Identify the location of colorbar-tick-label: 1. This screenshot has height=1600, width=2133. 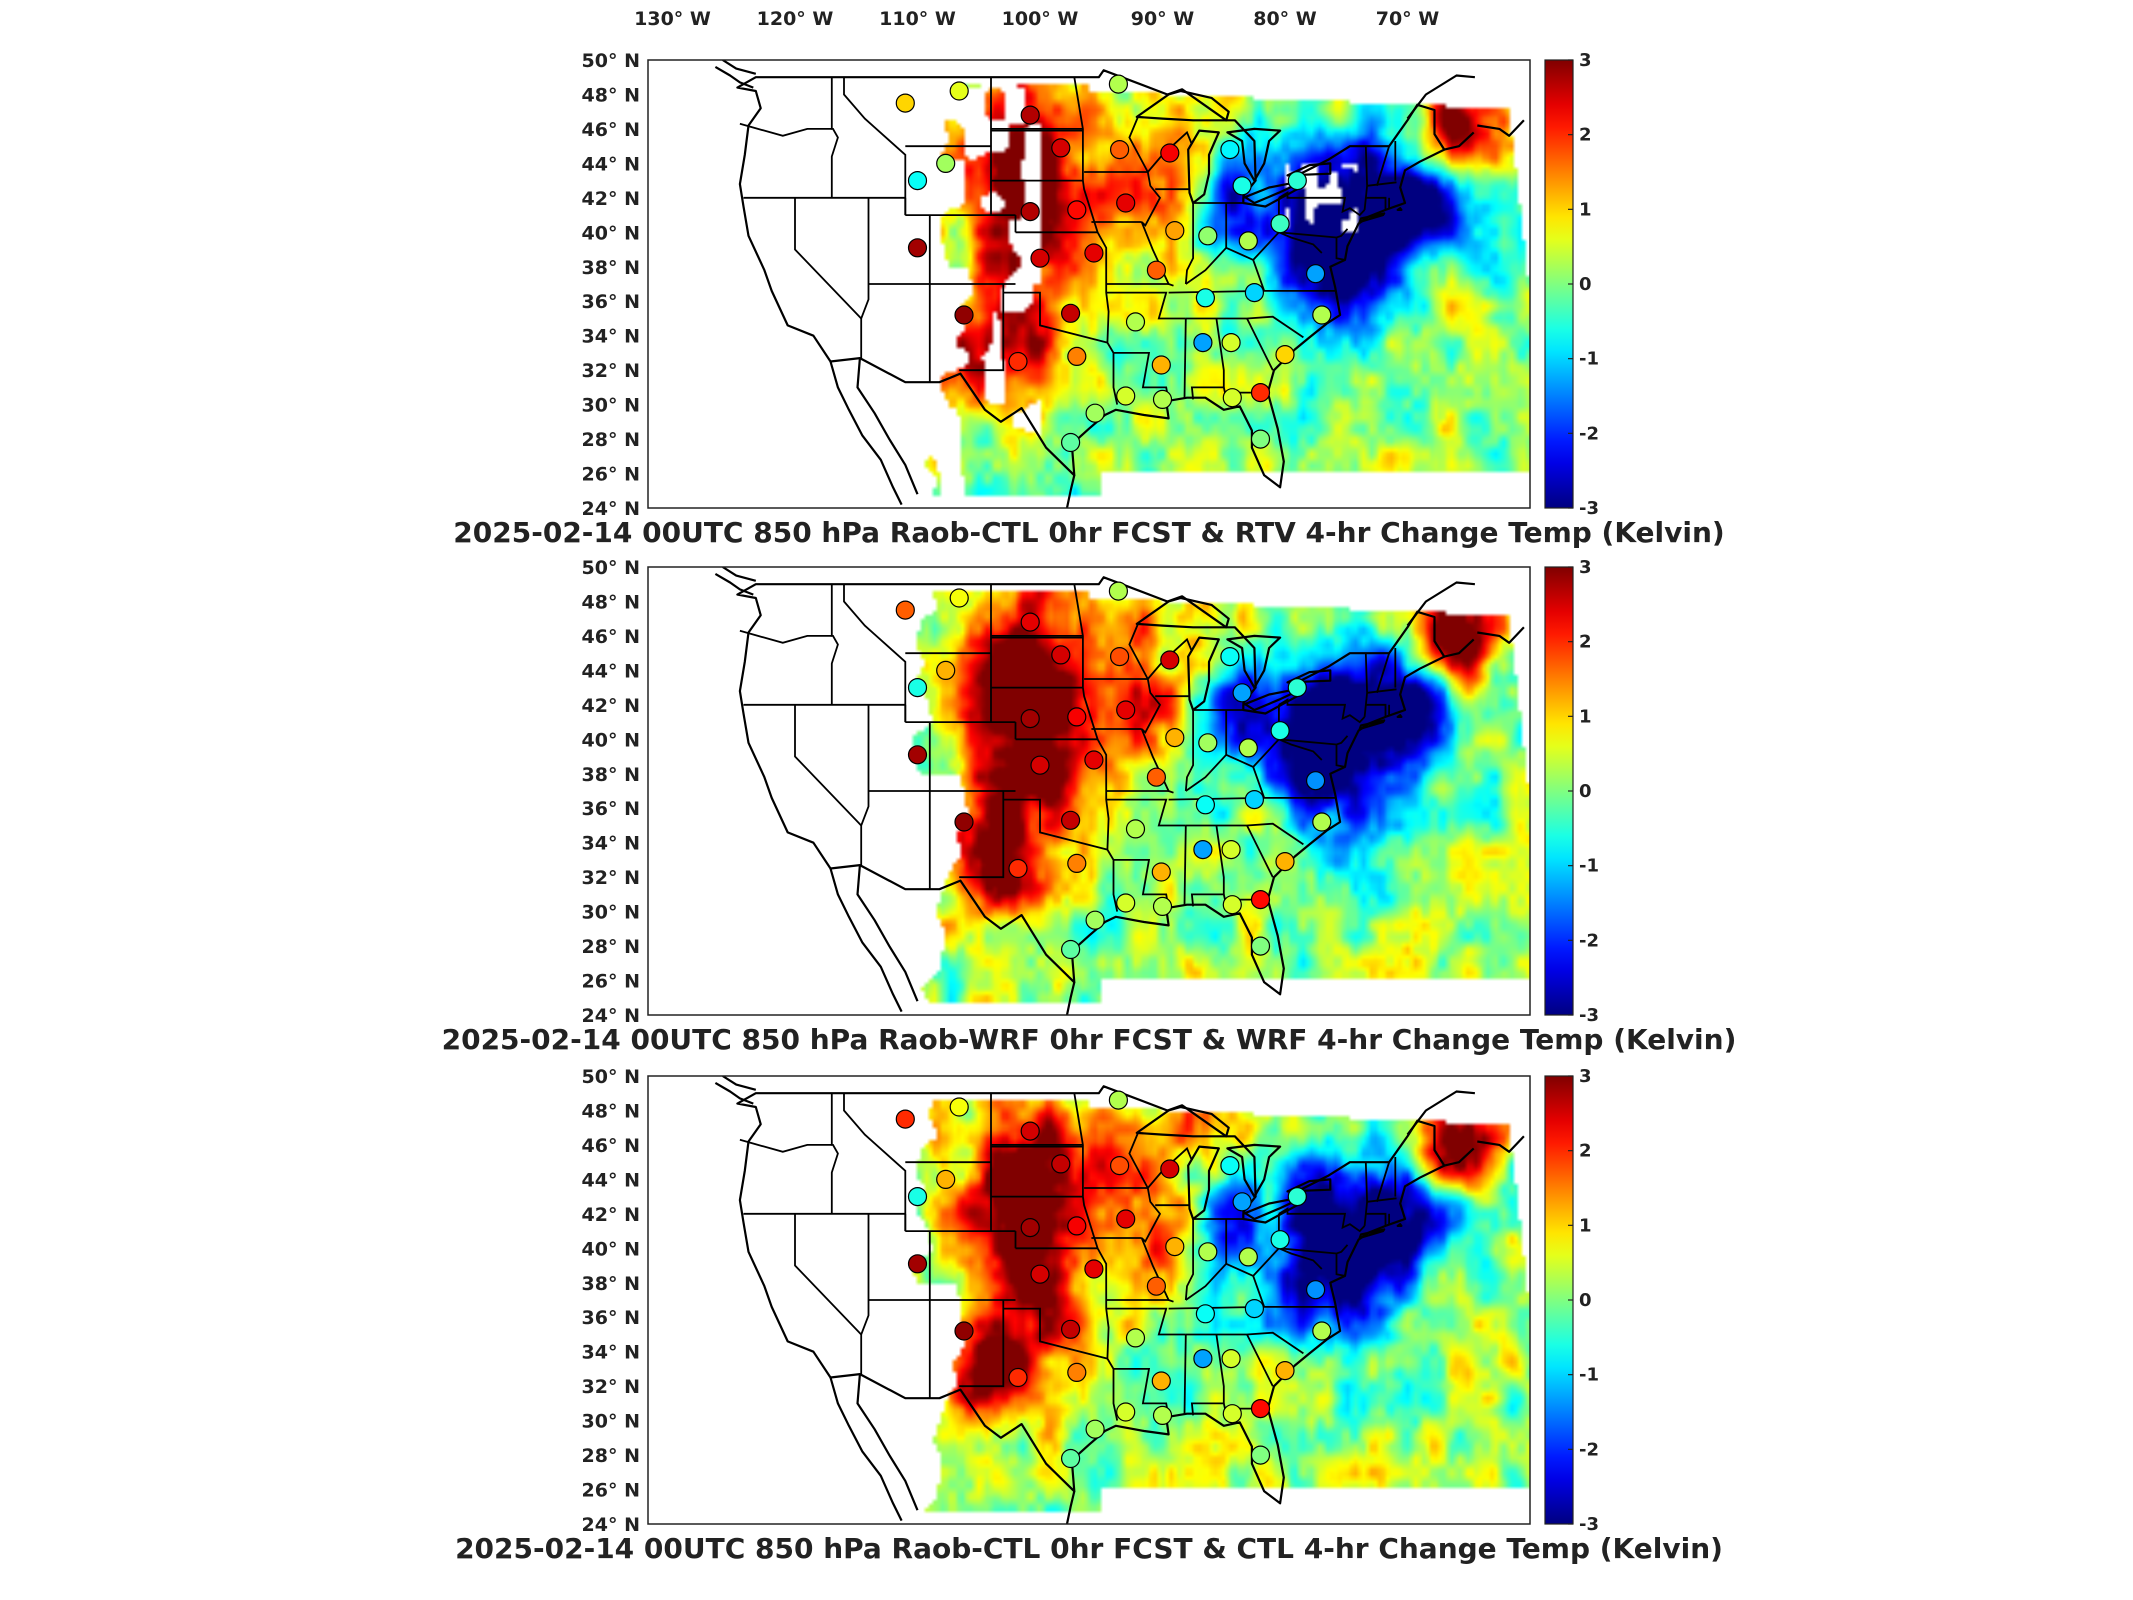
(1585, 209).